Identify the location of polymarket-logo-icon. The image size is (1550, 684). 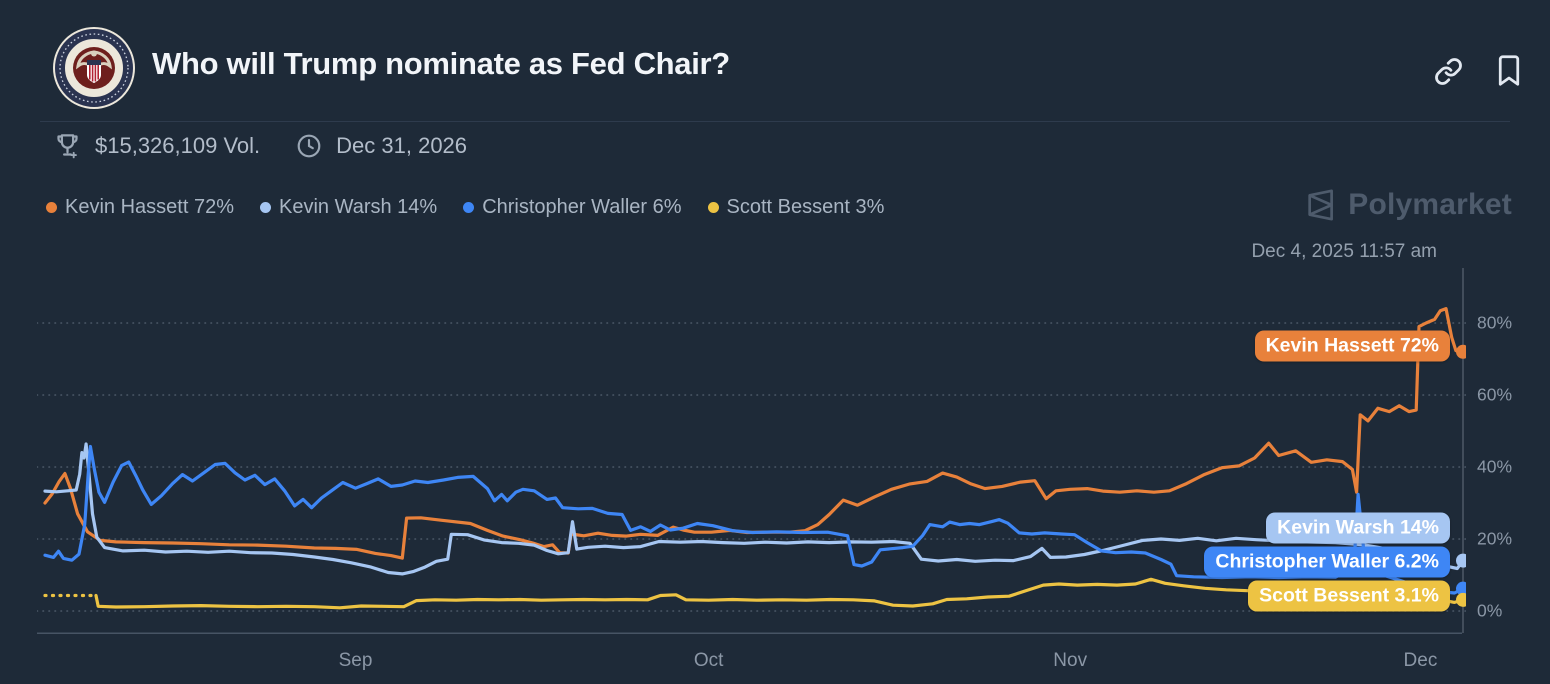
(1321, 205).